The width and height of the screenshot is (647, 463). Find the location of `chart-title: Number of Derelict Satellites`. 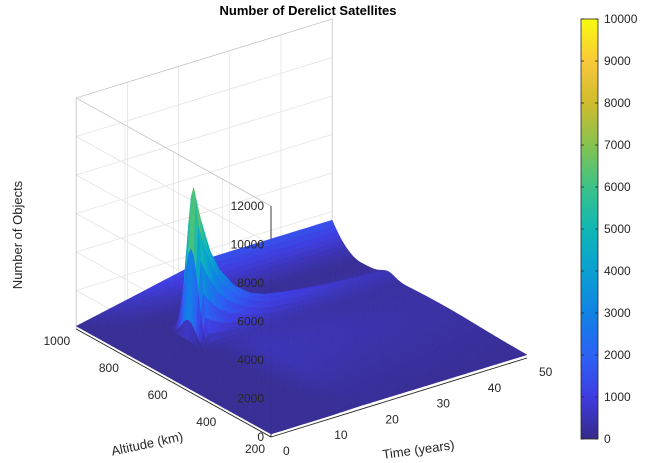

chart-title: Number of Derelict Satellites is located at coordinates (308, 10).